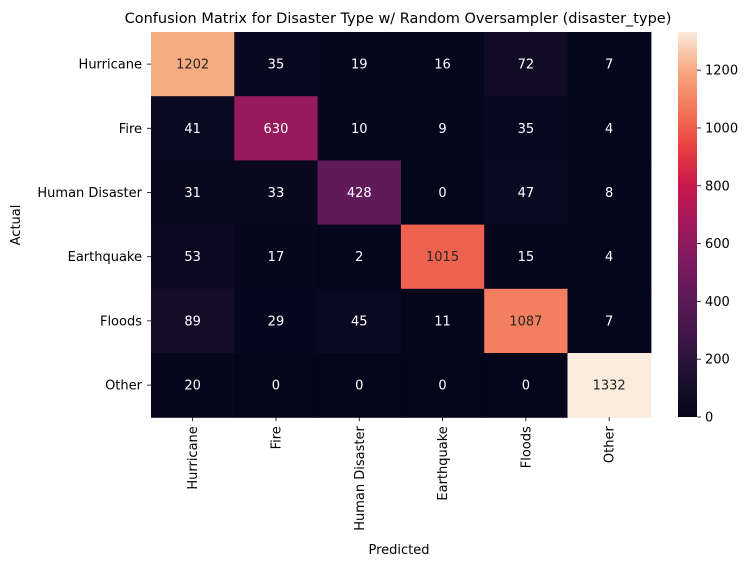 This screenshot has width=752, height=572. I want to click on x-axis-label: Predicted, so click(398, 550).